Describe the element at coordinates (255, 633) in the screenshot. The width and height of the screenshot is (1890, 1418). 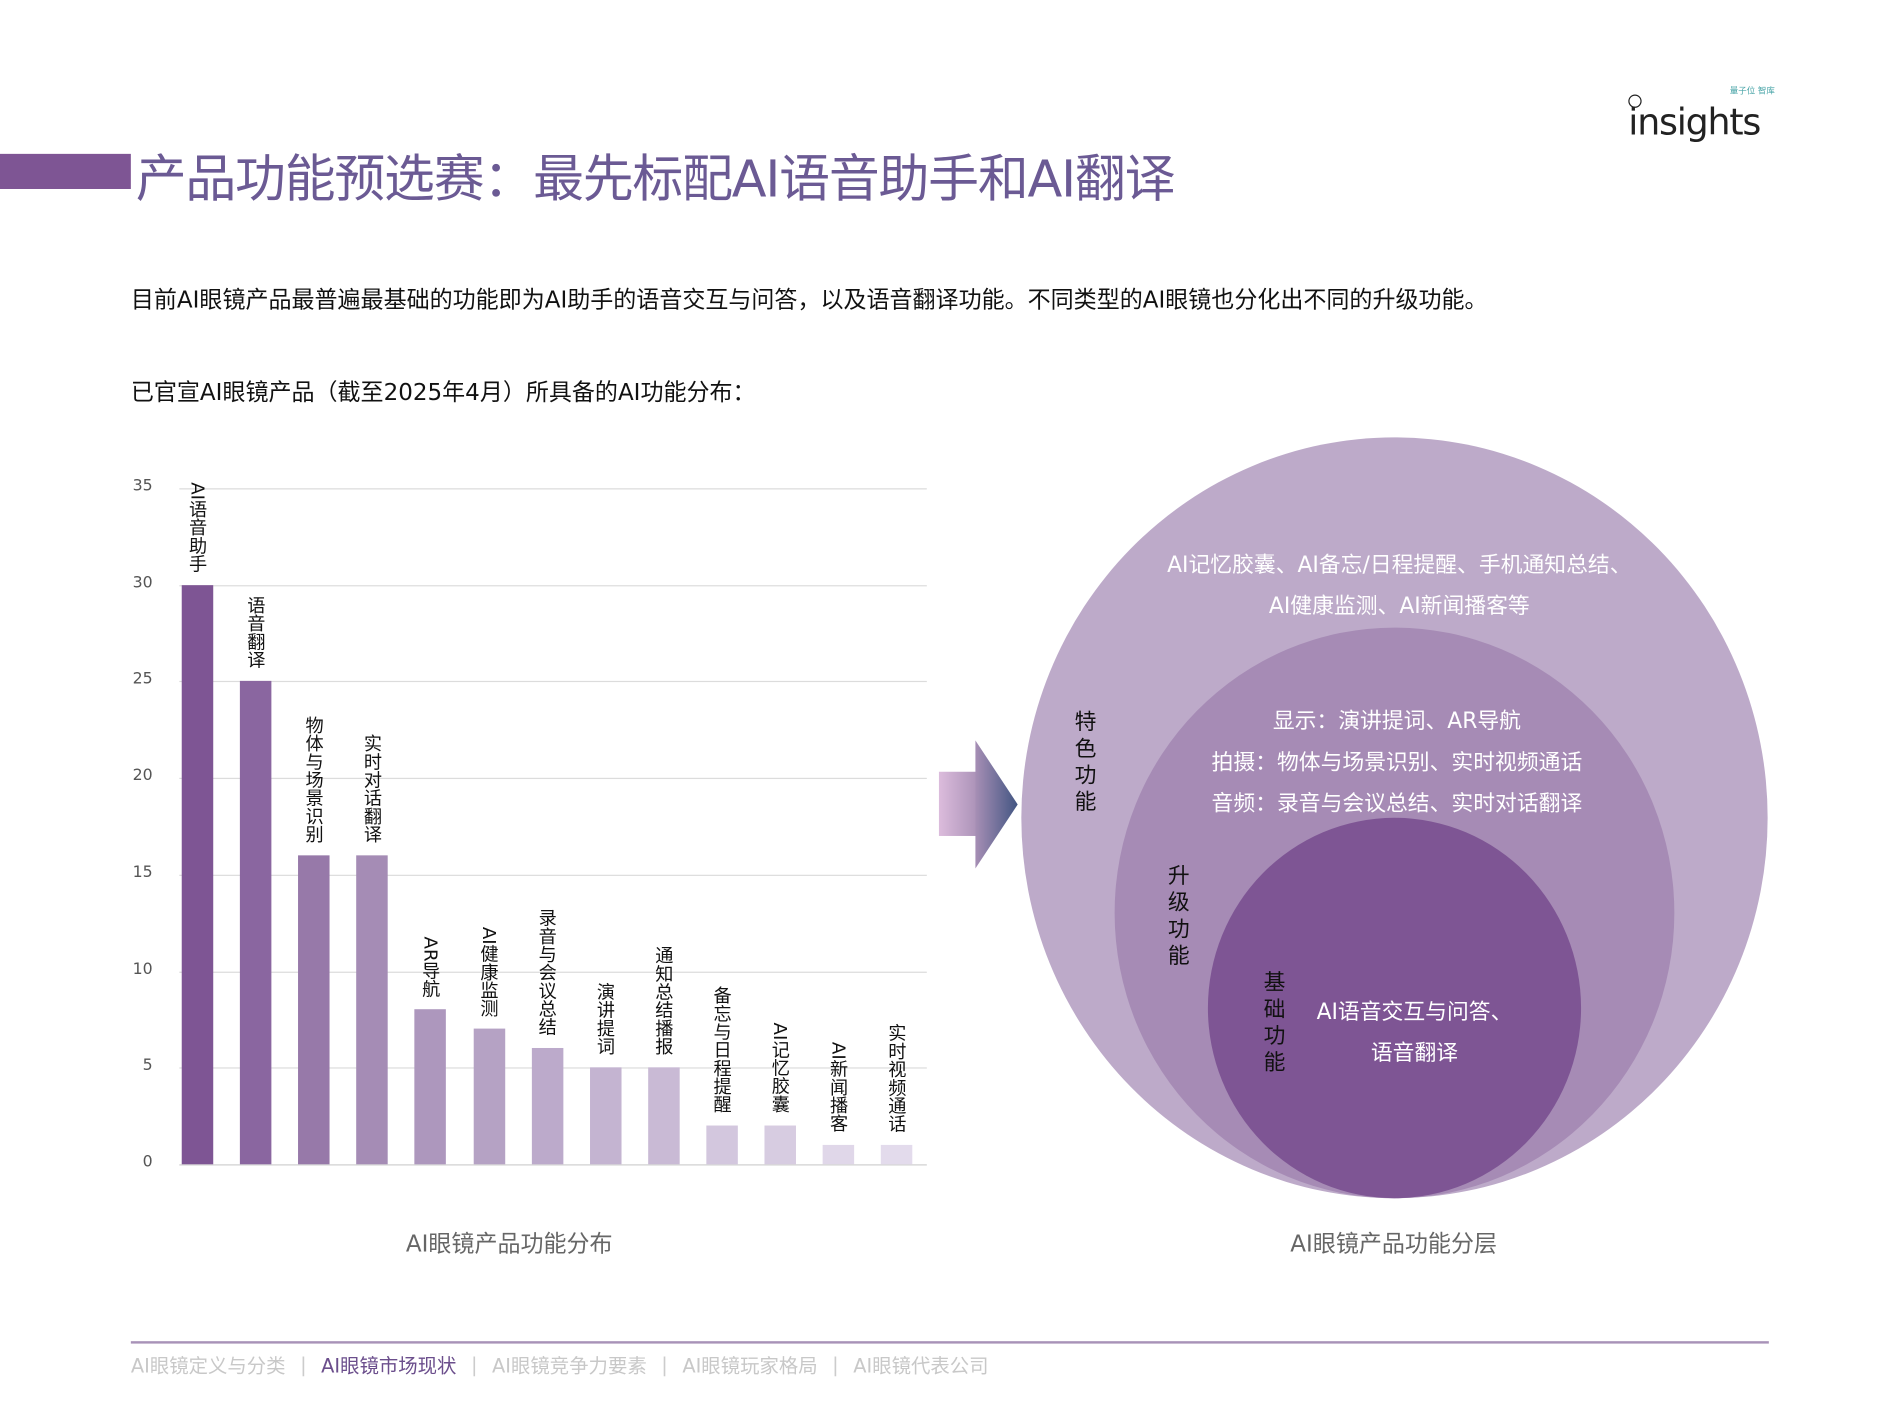
I see `bar-label: 语音翻译` at that location.